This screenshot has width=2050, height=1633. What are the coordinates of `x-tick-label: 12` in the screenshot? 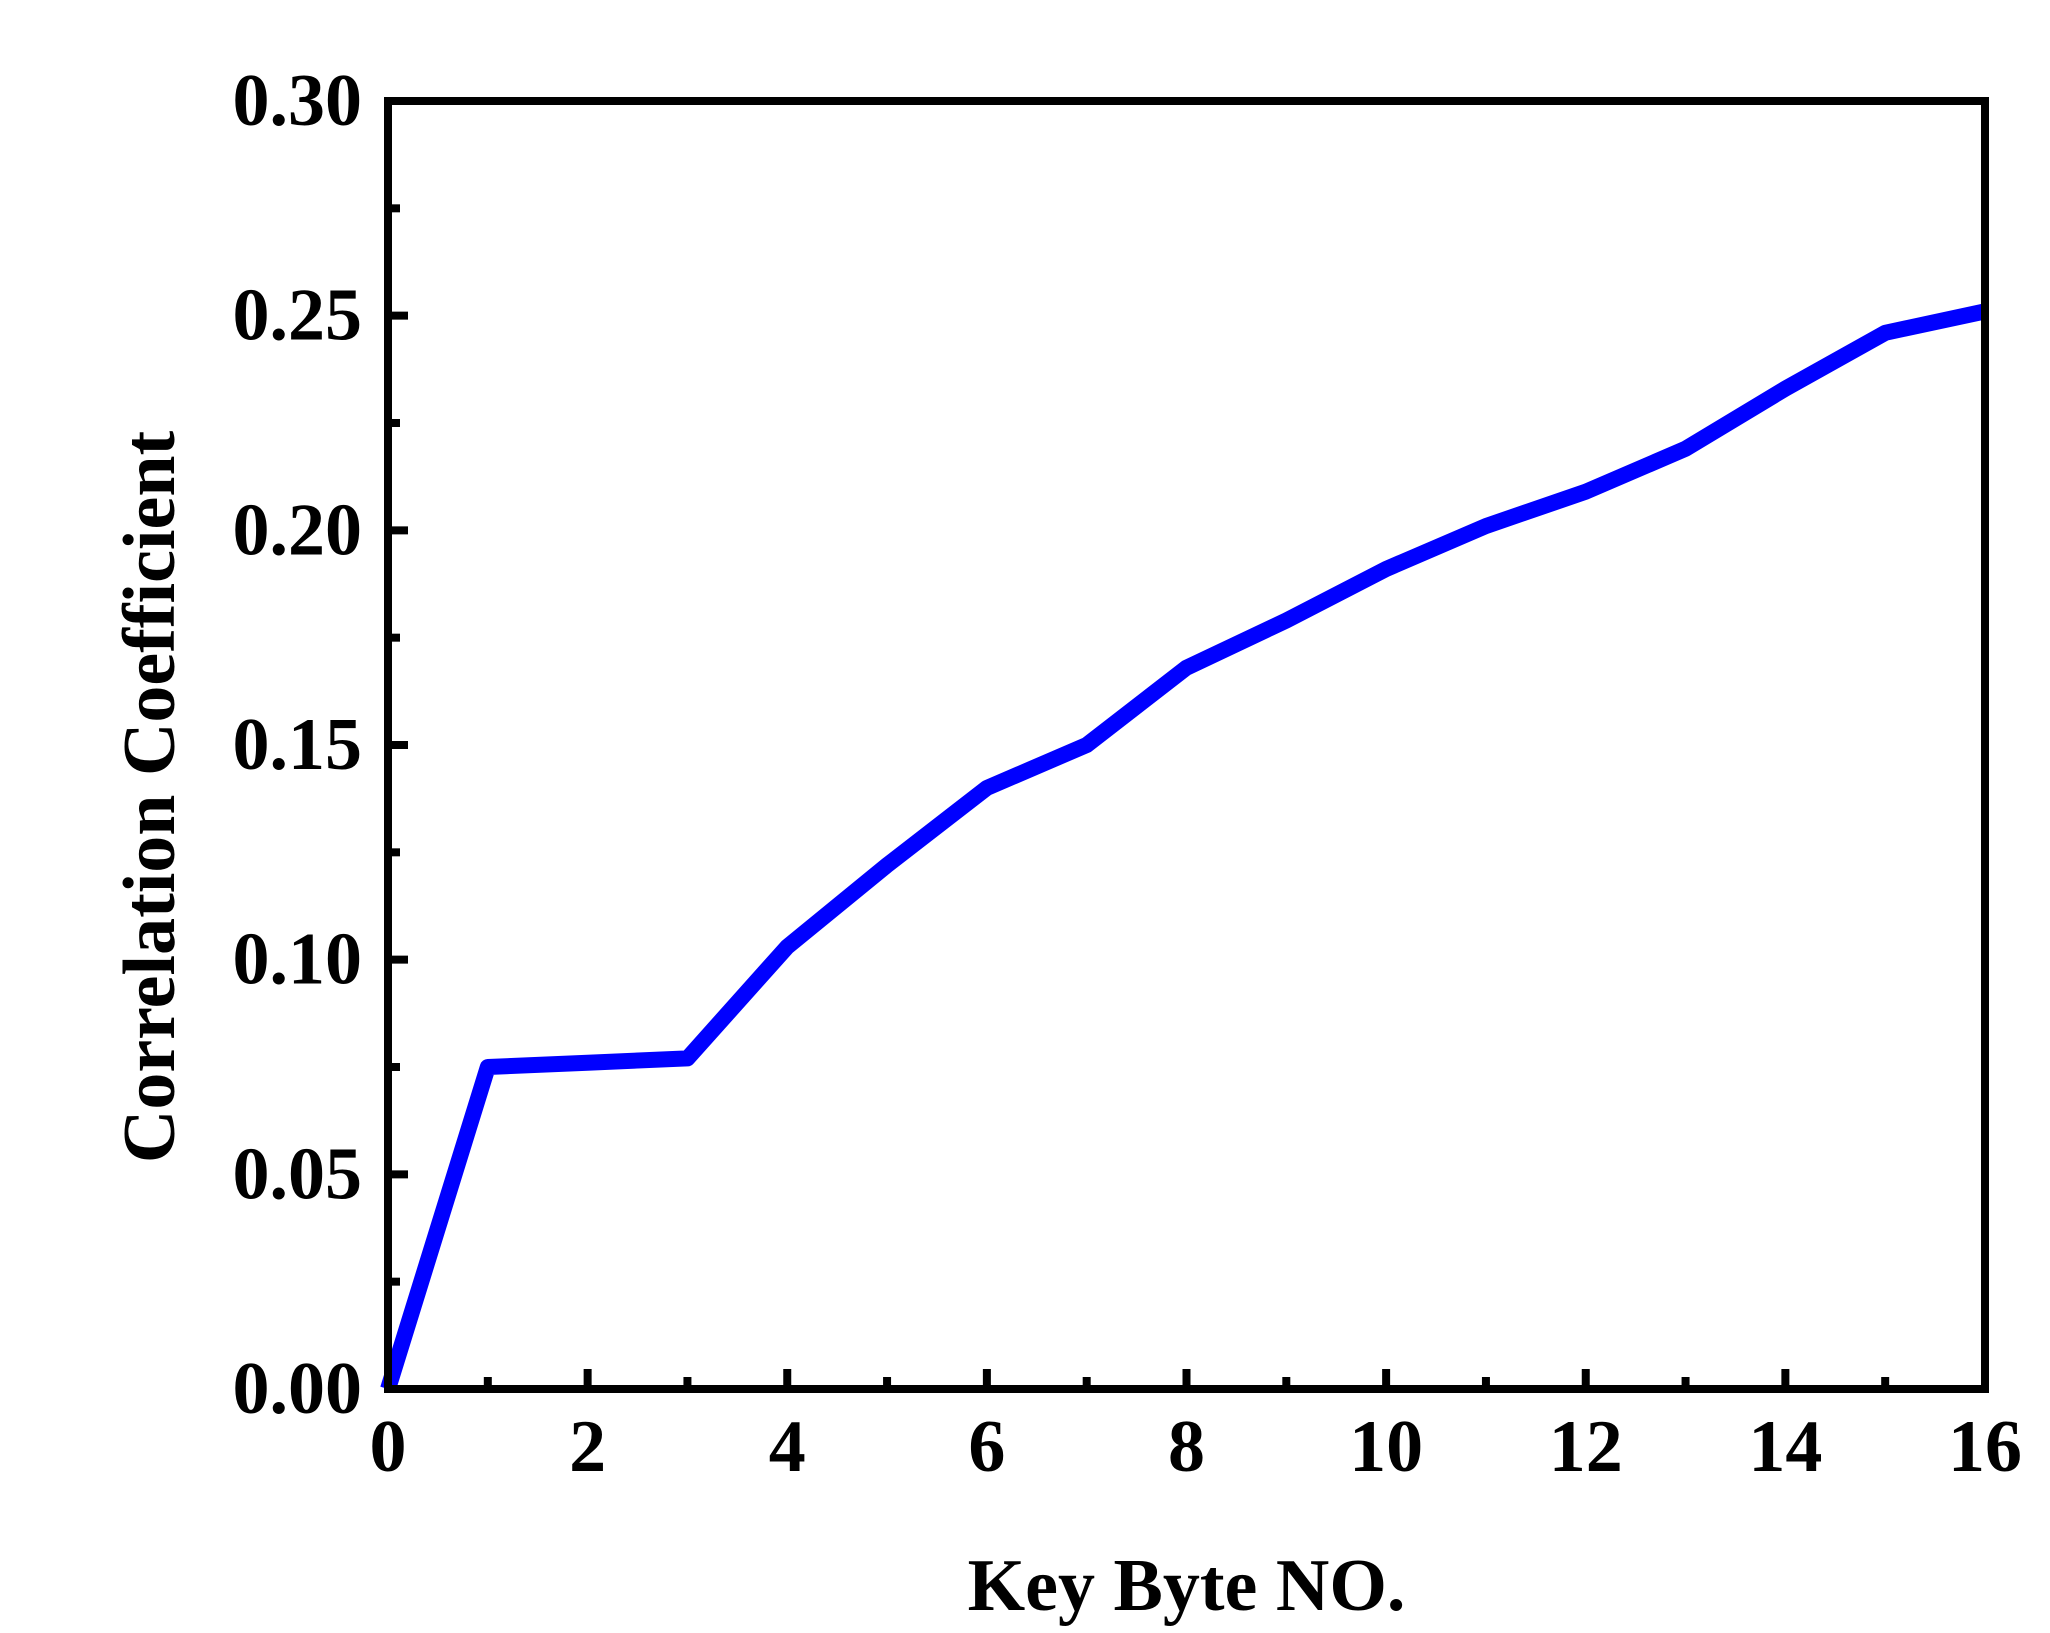 It's located at (1586, 1447).